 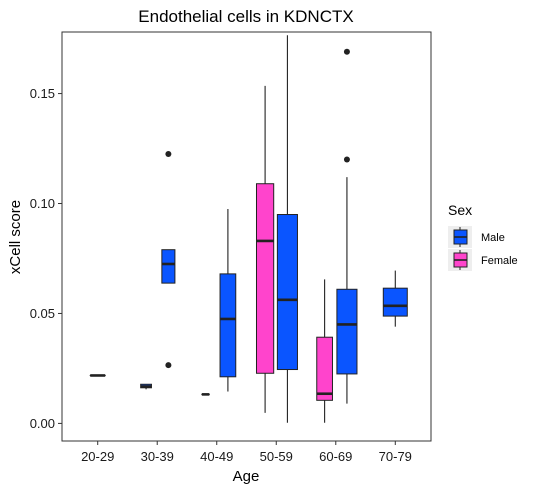 What do you see at coordinates (42, 423) in the screenshot?
I see `y-tick-label: 0.00` at bounding box center [42, 423].